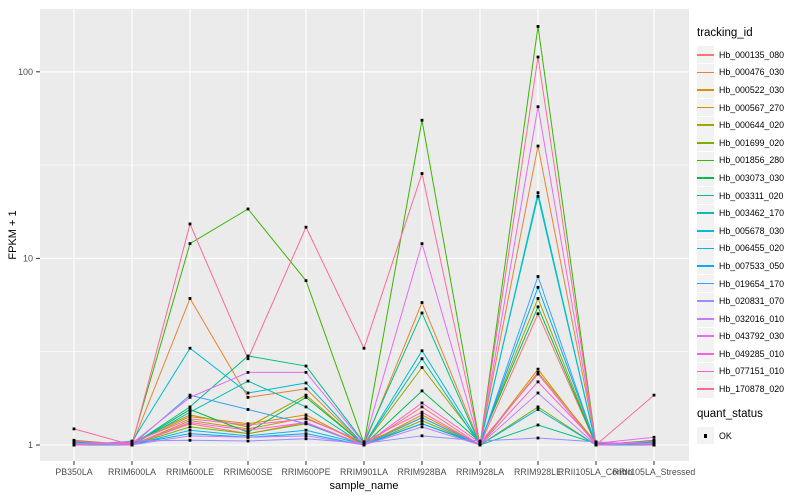 This screenshot has width=800, height=500. What do you see at coordinates (752, 142) in the screenshot?
I see `legend-item-label: Hb_001699_020` at bounding box center [752, 142].